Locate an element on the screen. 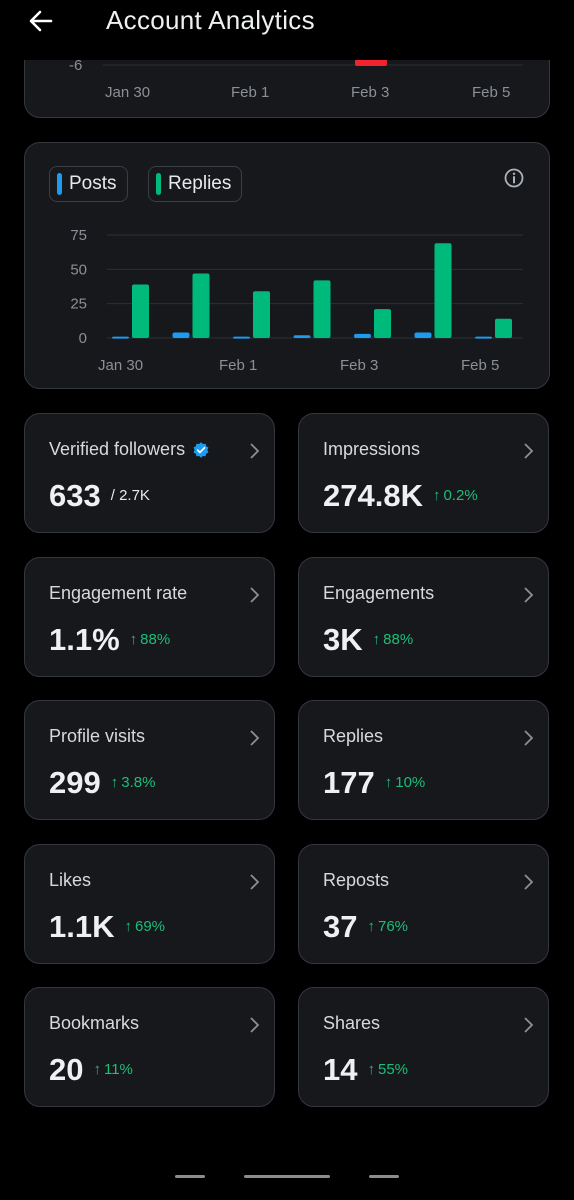 This screenshot has width=574, height=1200. stat-change: 69% is located at coordinates (144, 926).